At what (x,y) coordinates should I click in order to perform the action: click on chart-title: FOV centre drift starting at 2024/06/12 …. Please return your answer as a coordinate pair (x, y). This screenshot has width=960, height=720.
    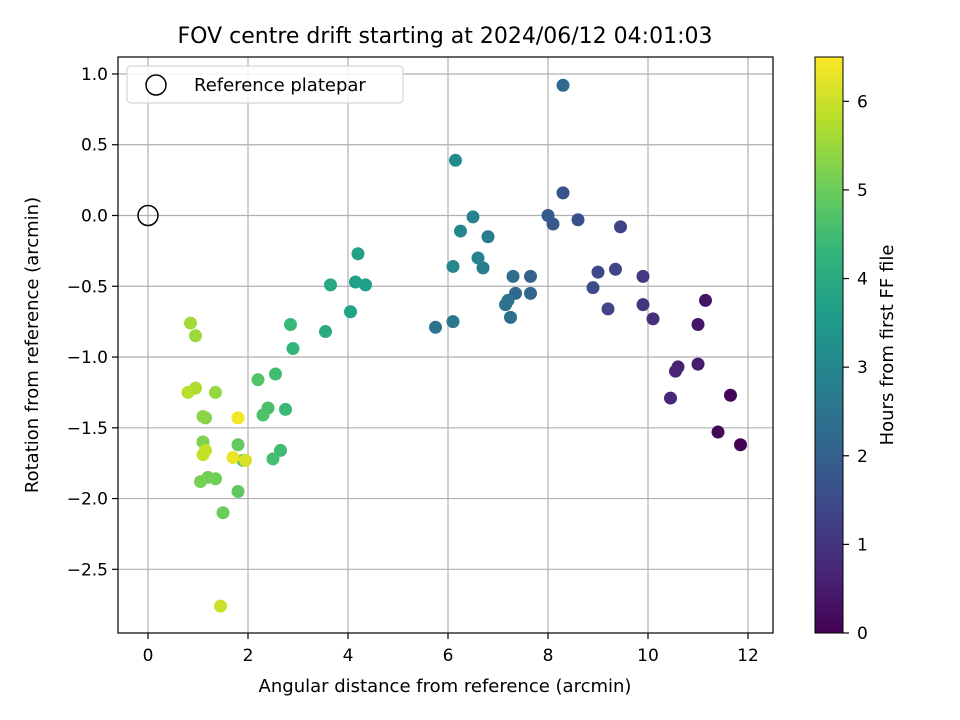
    Looking at the image, I should click on (445, 36).